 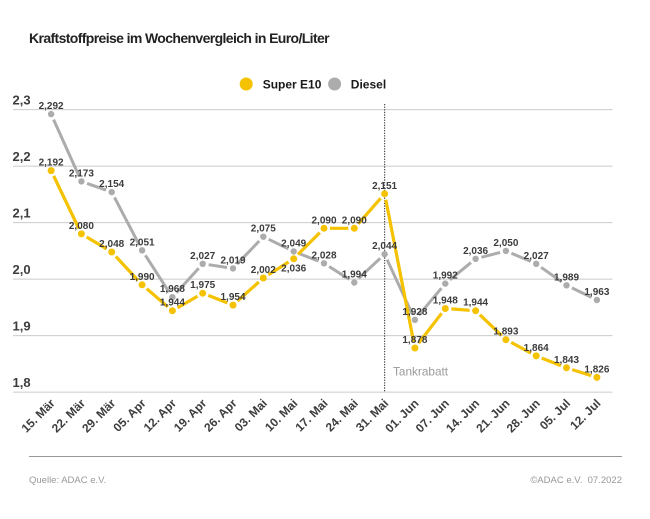 I want to click on svg-text: 2,151, so click(x=384, y=186).